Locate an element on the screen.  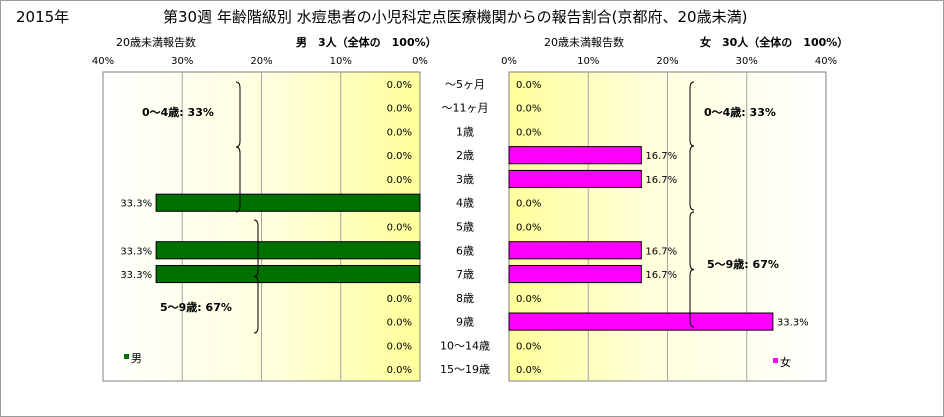
age-category-label: 4歳 is located at coordinates (465, 203).